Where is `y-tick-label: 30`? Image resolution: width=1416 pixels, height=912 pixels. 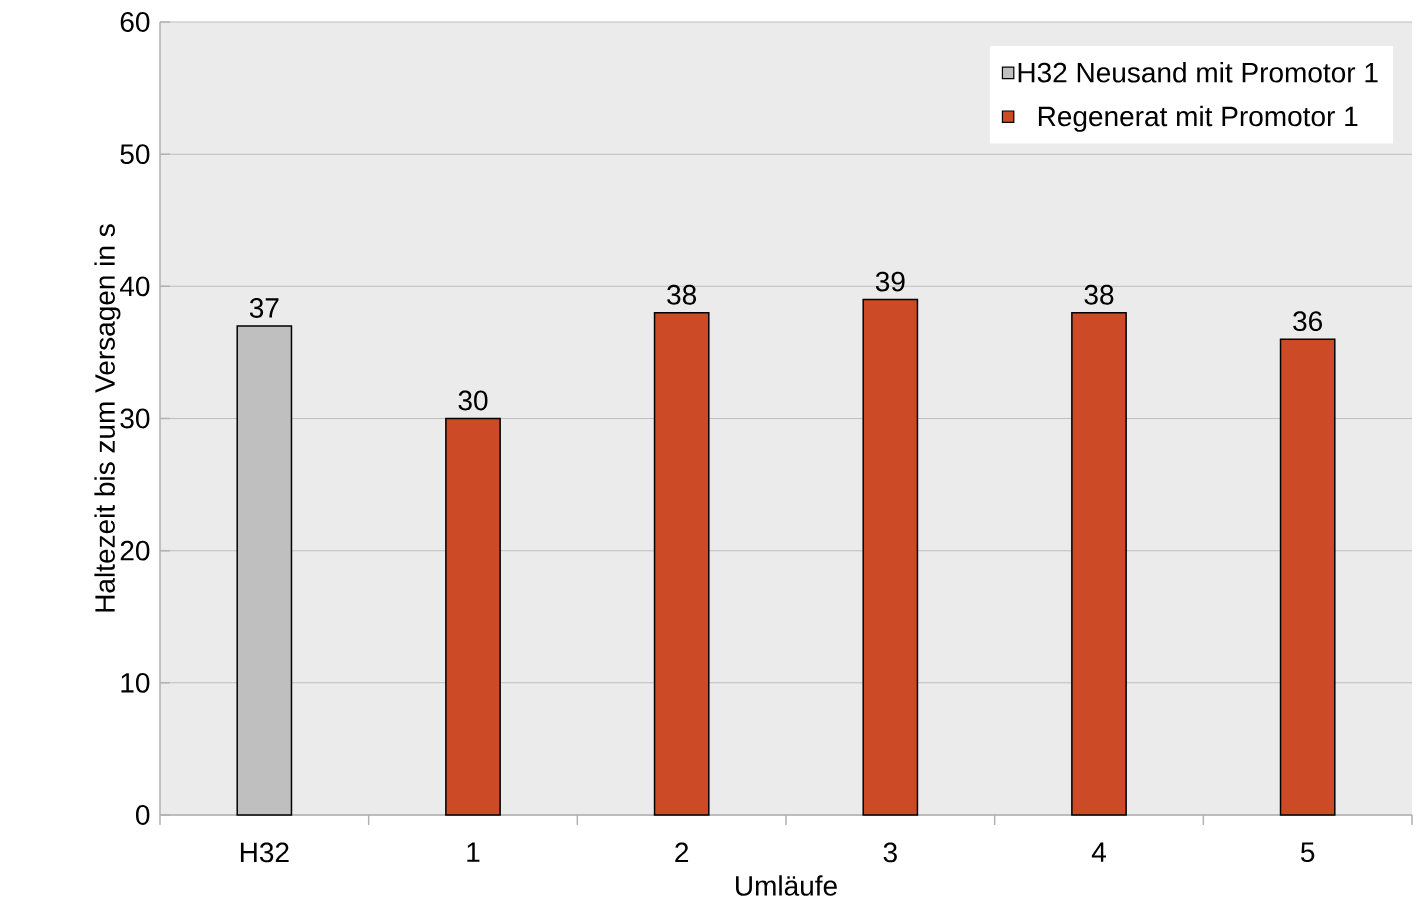 y-tick-label: 30 is located at coordinates (135, 418).